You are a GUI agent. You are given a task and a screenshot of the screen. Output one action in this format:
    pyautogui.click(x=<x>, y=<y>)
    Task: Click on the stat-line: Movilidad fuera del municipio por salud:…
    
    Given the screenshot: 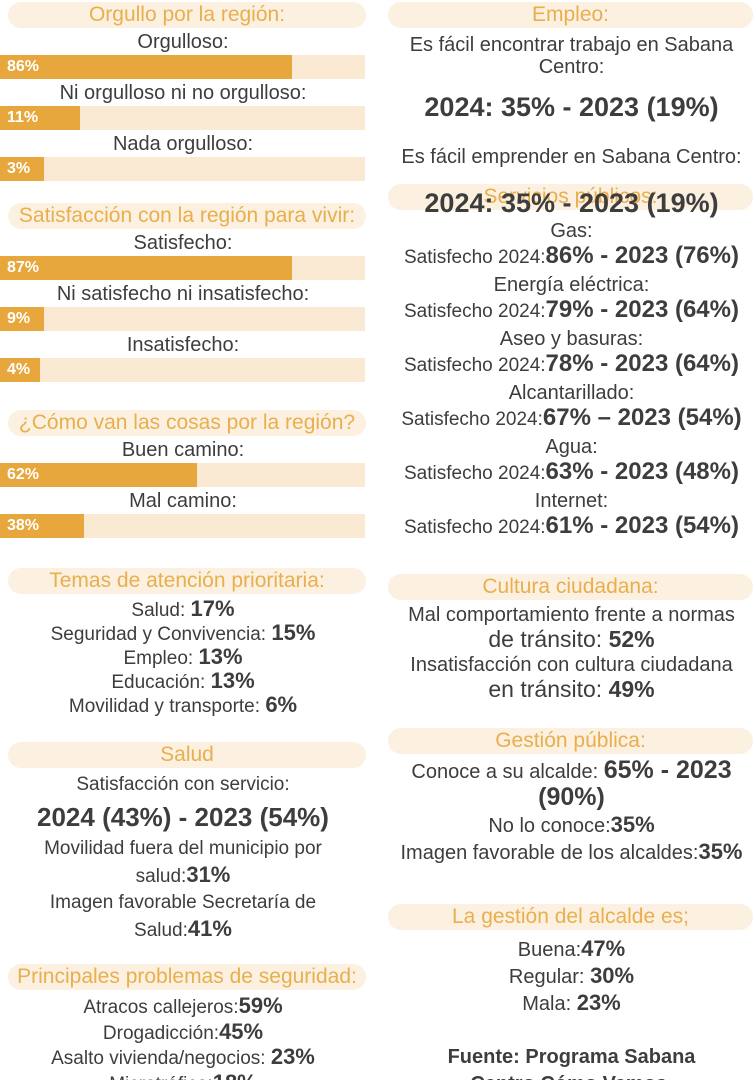 What is the action you would take?
    pyautogui.click(x=183, y=863)
    